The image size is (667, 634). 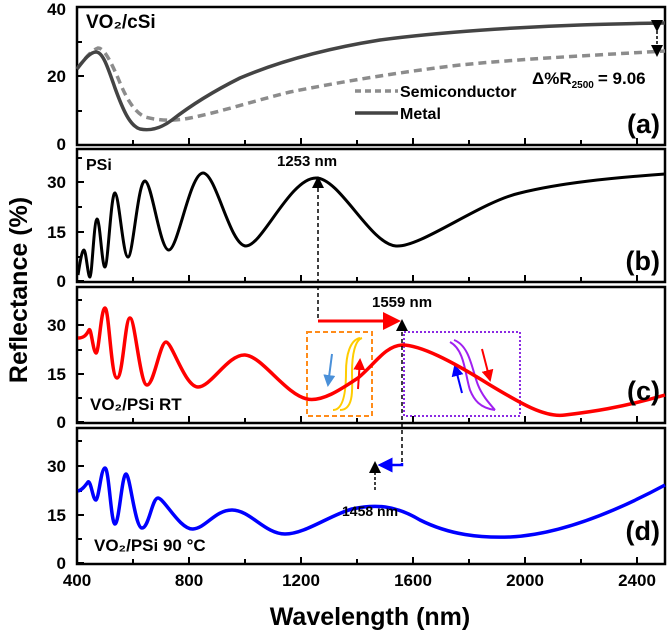 What do you see at coordinates (61, 144) in the screenshot?
I see `ytick-a-0: 0` at bounding box center [61, 144].